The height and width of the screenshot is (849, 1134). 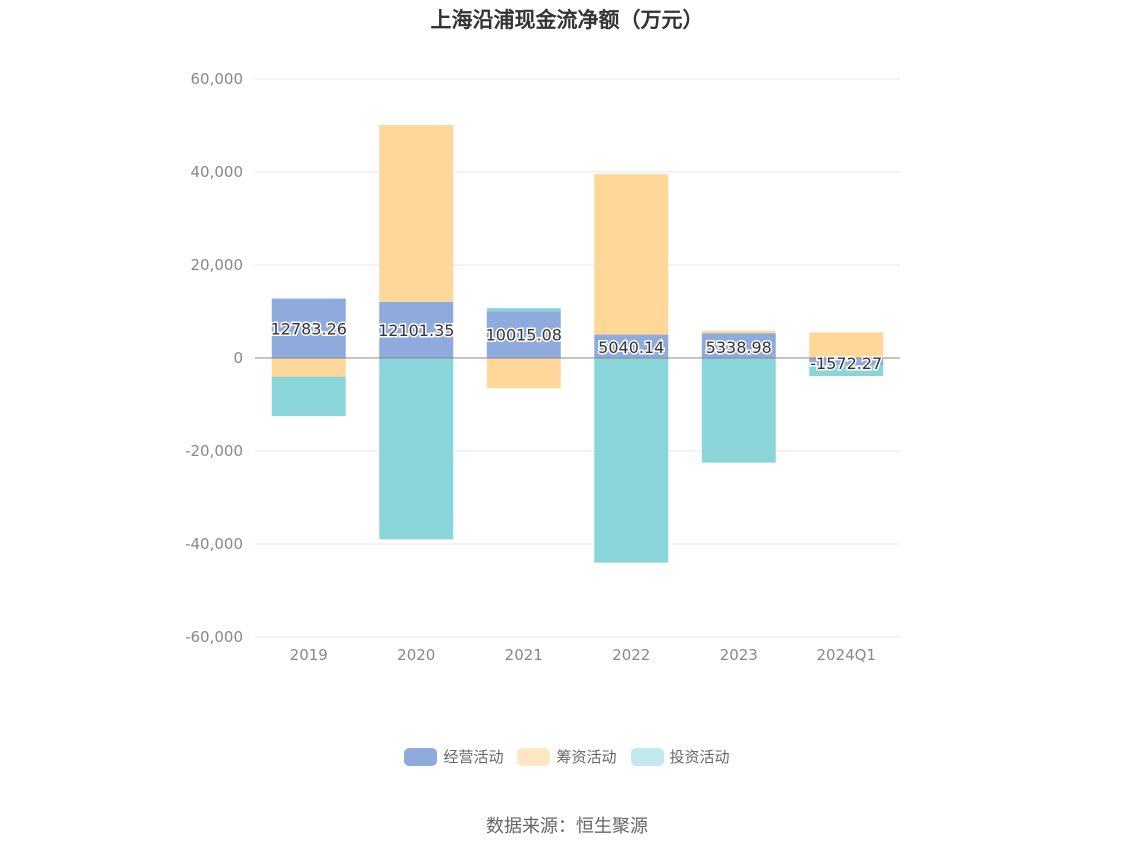 I want to click on bar-investing-2022, so click(x=631, y=460).